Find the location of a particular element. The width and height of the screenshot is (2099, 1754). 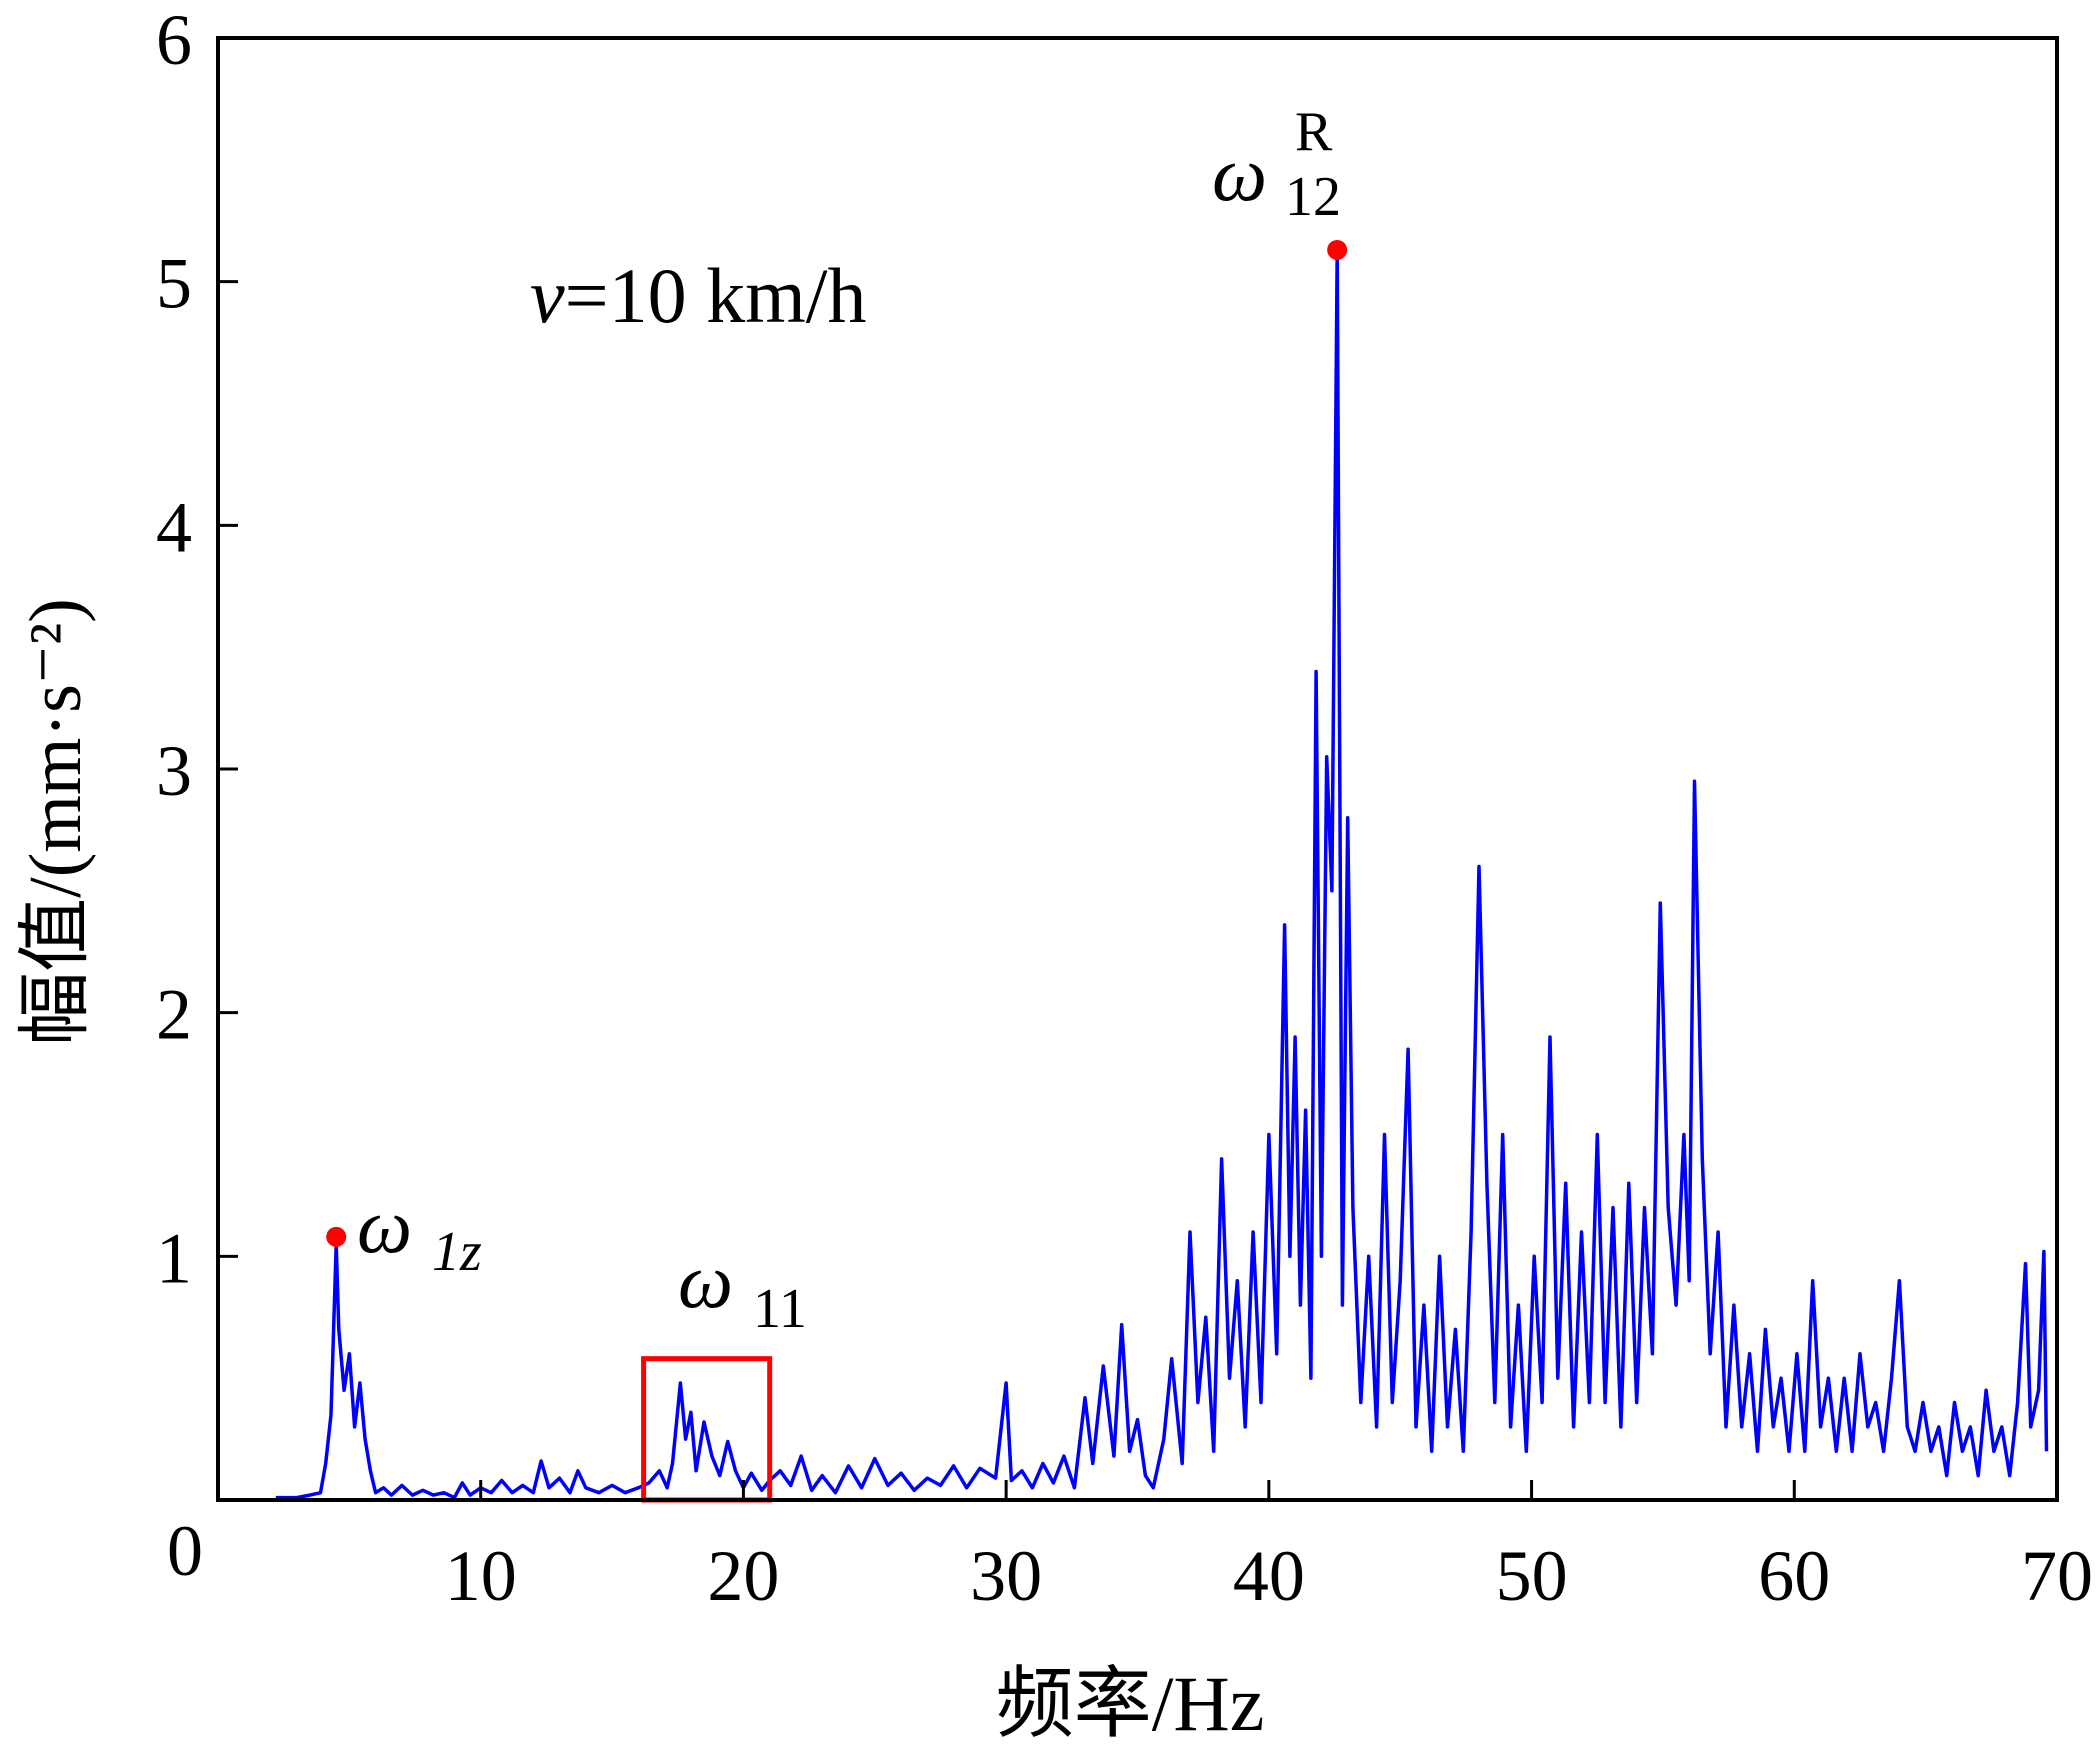

x-tick-label-1: 20 is located at coordinates (743, 1576).